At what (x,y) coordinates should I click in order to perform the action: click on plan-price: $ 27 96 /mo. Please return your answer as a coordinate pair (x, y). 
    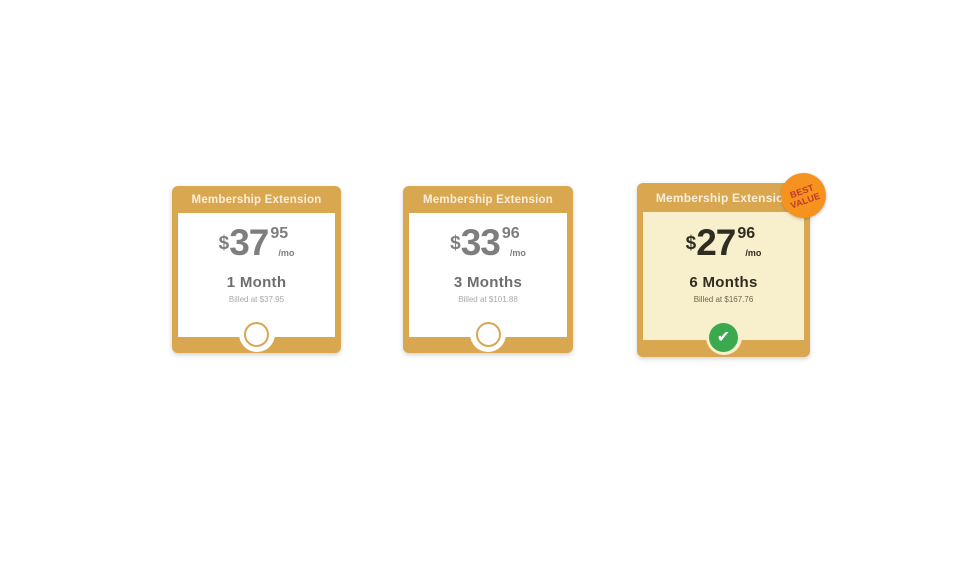
    Looking at the image, I should click on (723, 242).